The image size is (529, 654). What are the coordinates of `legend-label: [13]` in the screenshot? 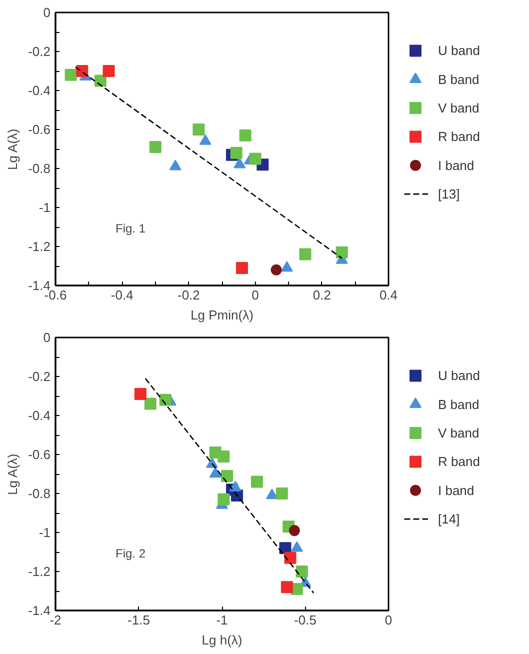 It's located at (449, 194).